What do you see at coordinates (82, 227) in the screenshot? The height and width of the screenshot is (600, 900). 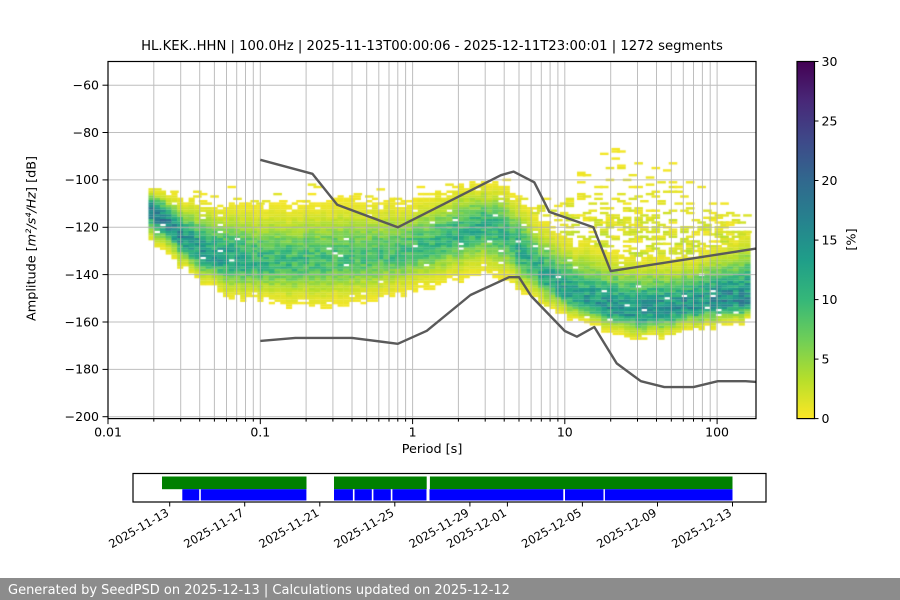 I see `svg-text: −120` at bounding box center [82, 227].